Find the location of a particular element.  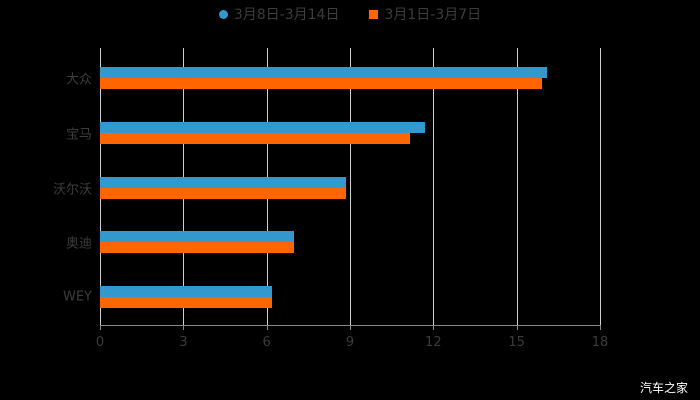

legend-label: 3月8日-3月14日 is located at coordinates (286, 15).